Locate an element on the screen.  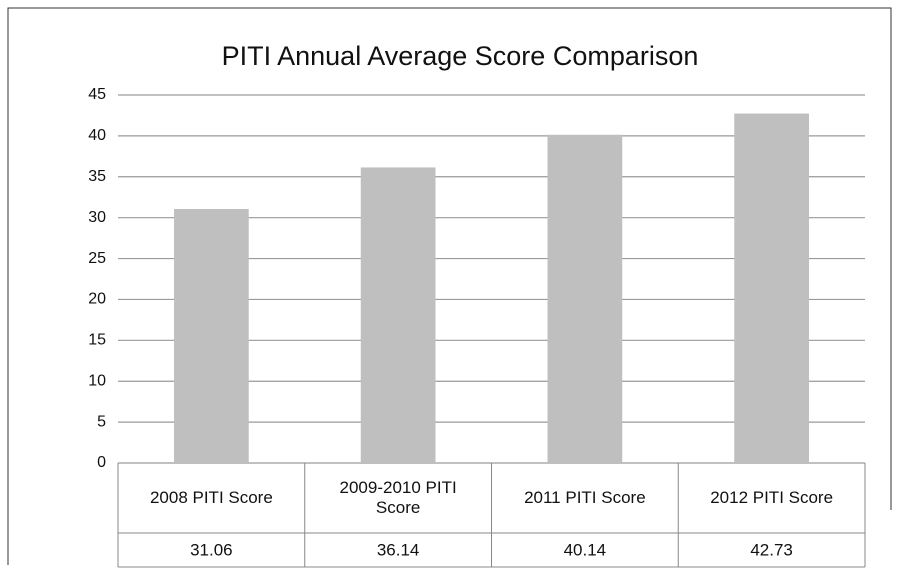
y-tick-label: 10 is located at coordinates (97, 380).